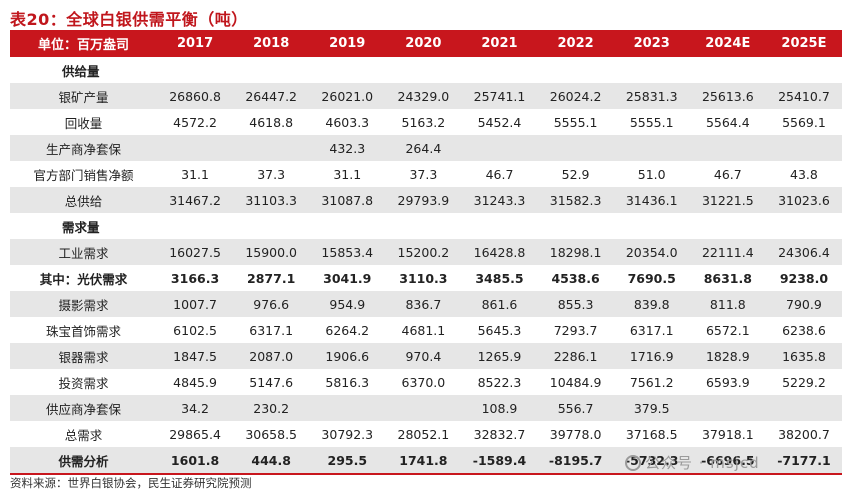  I want to click on value-cell: -5732.3, so click(651, 461).